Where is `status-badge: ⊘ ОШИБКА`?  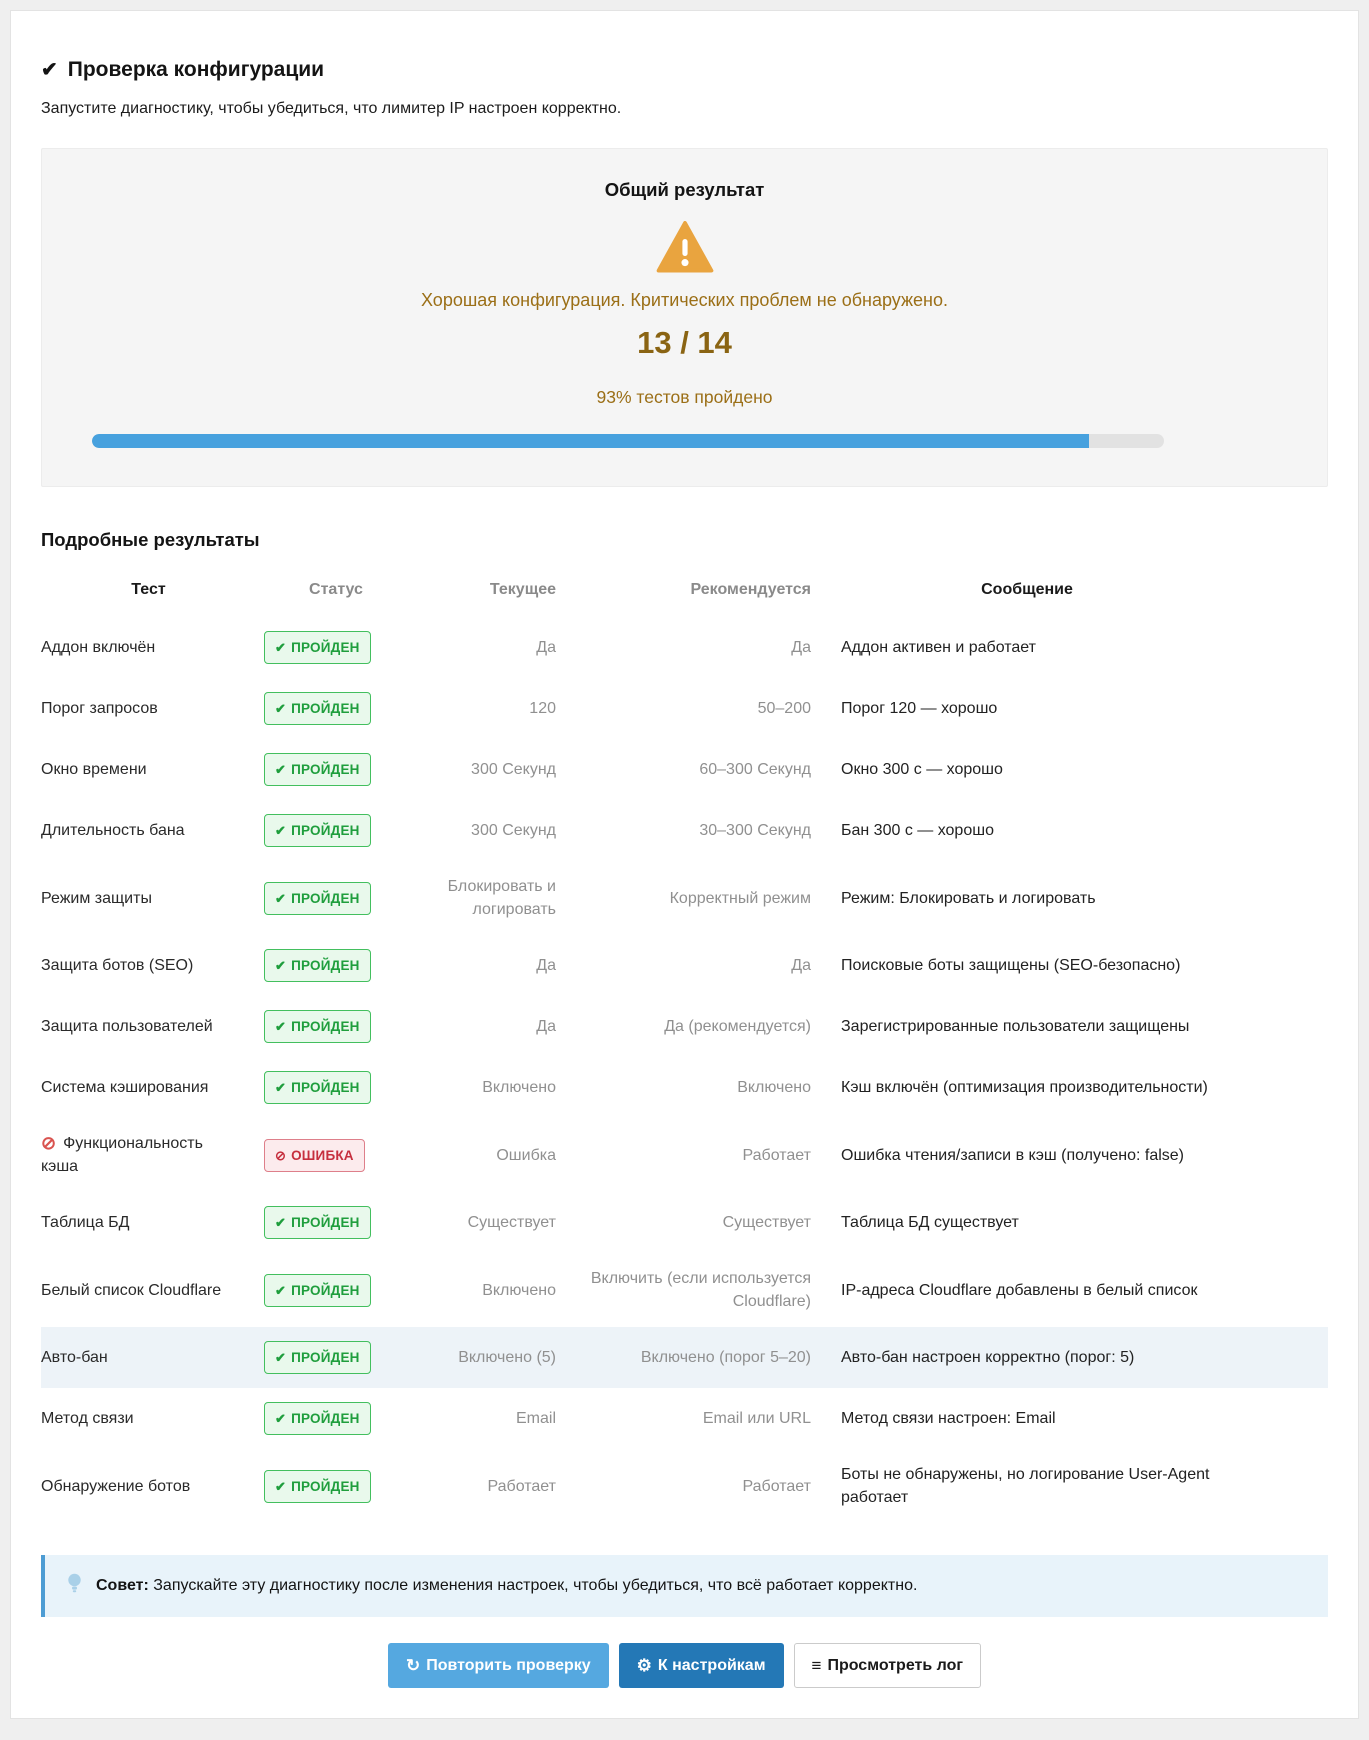
status-badge: ⊘ ОШИБКА is located at coordinates (314, 1155).